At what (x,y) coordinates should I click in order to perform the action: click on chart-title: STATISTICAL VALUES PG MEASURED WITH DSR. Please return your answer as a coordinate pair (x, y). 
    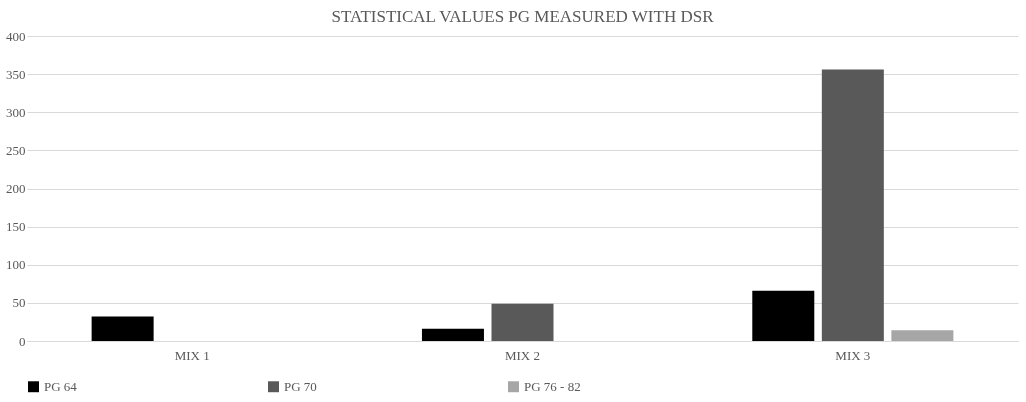
    Looking at the image, I should click on (523, 16).